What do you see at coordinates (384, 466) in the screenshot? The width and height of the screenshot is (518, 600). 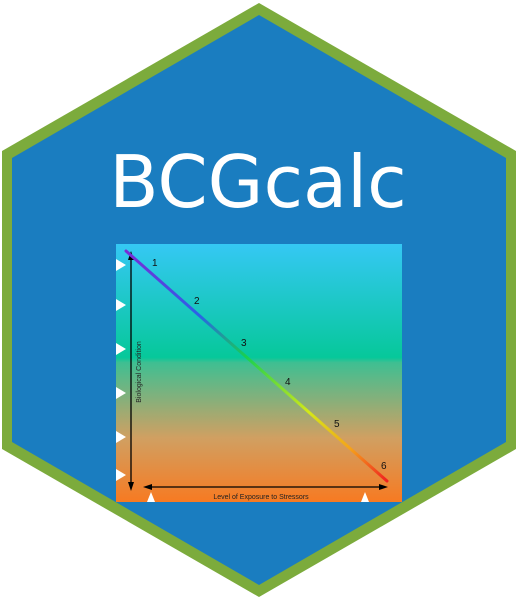 I see `level-label-6: 6` at bounding box center [384, 466].